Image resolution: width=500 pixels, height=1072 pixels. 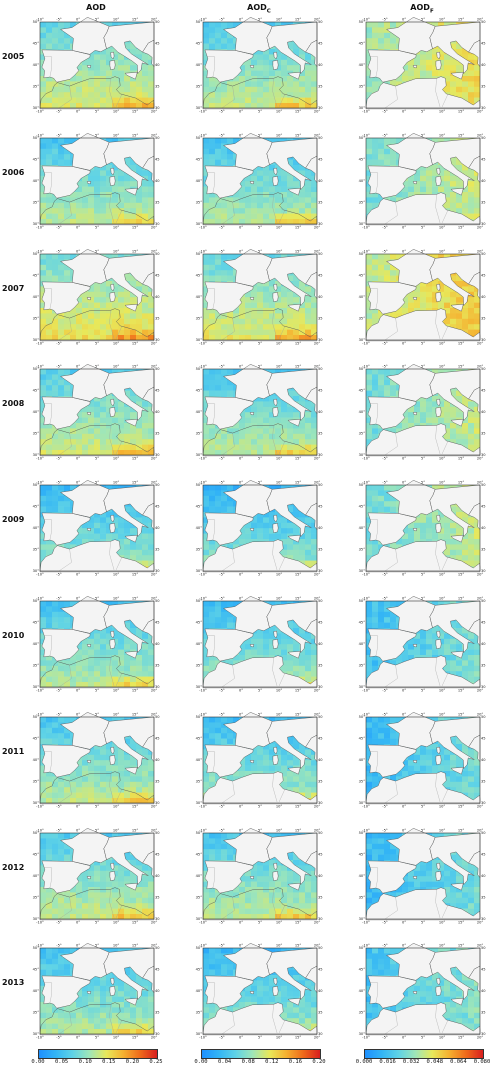 What do you see at coordinates (424, 1054) in the screenshot?
I see `colorbar-aodf` at bounding box center [424, 1054].